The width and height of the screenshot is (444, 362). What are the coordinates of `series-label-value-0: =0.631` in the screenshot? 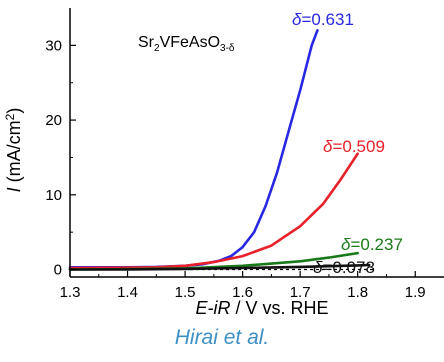 It's located at (327, 19).